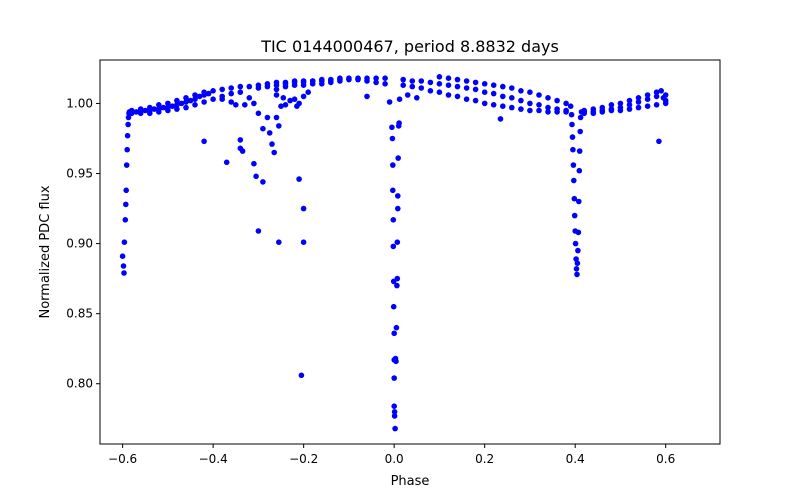 This screenshot has height=504, width=800. Describe the element at coordinates (391, 455) in the screenshot. I see `x-axis: −0.6 −0.4 −0.2 0.0 0.2 0.4 0.6` at that location.